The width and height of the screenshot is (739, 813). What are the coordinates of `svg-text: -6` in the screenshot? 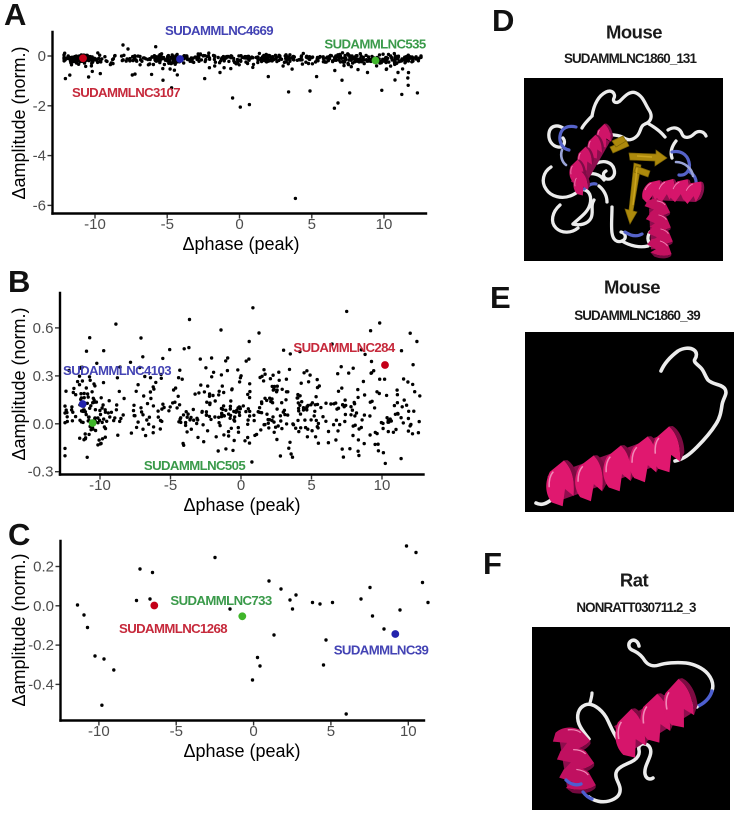 It's located at (39, 205).